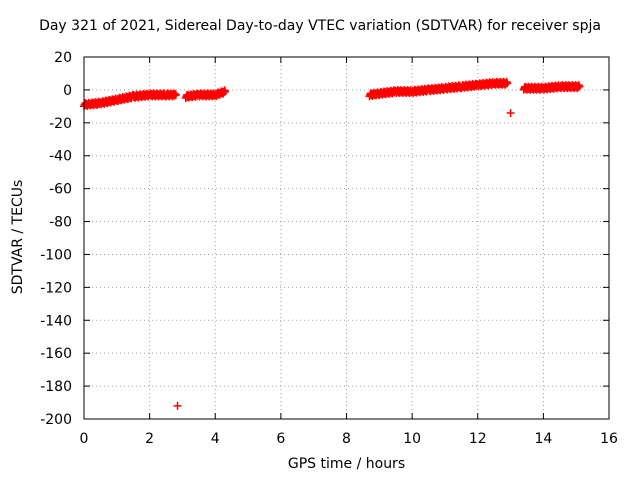 Image resolution: width=640 pixels, height=480 pixels. I want to click on y-tick-label: -100, so click(56, 255).